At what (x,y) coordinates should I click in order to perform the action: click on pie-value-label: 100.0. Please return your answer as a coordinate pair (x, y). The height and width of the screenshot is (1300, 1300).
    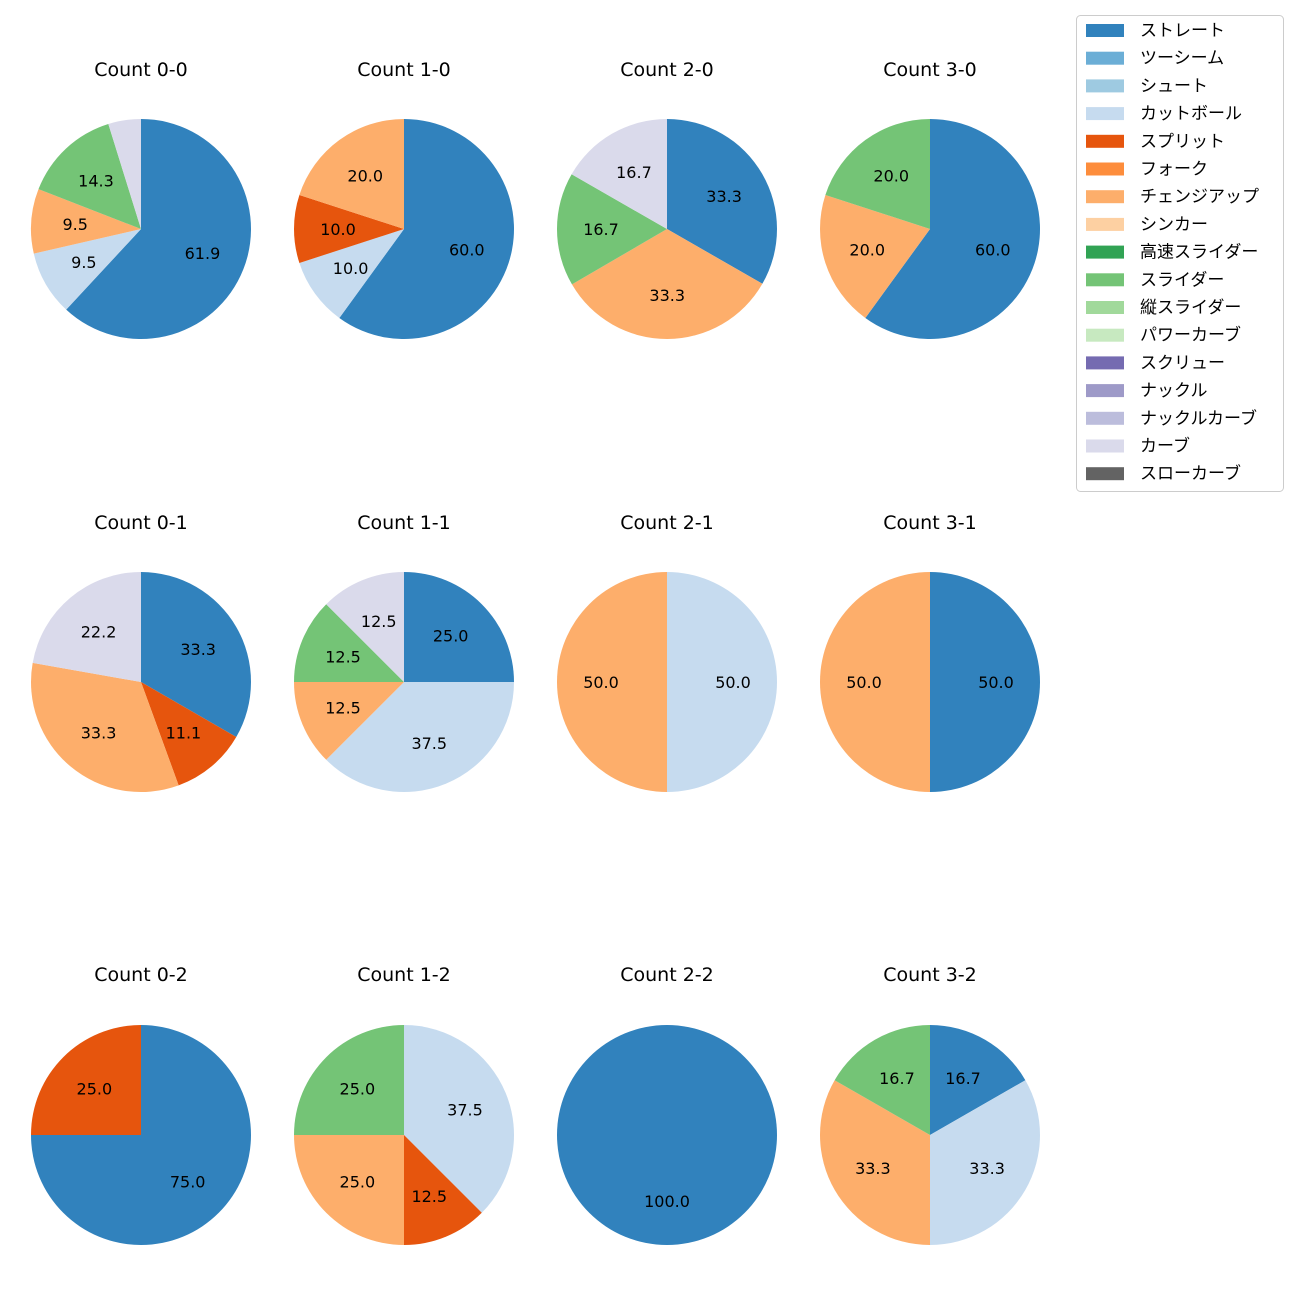
    Looking at the image, I should click on (667, 1201).